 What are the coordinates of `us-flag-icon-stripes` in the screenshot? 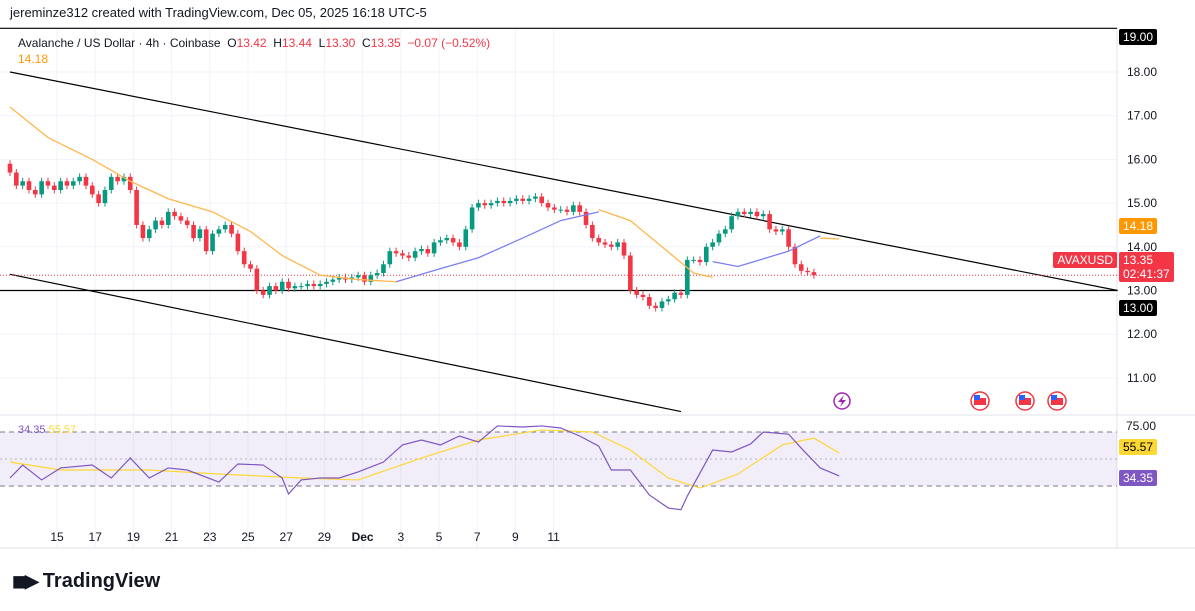 It's located at (1025, 401).